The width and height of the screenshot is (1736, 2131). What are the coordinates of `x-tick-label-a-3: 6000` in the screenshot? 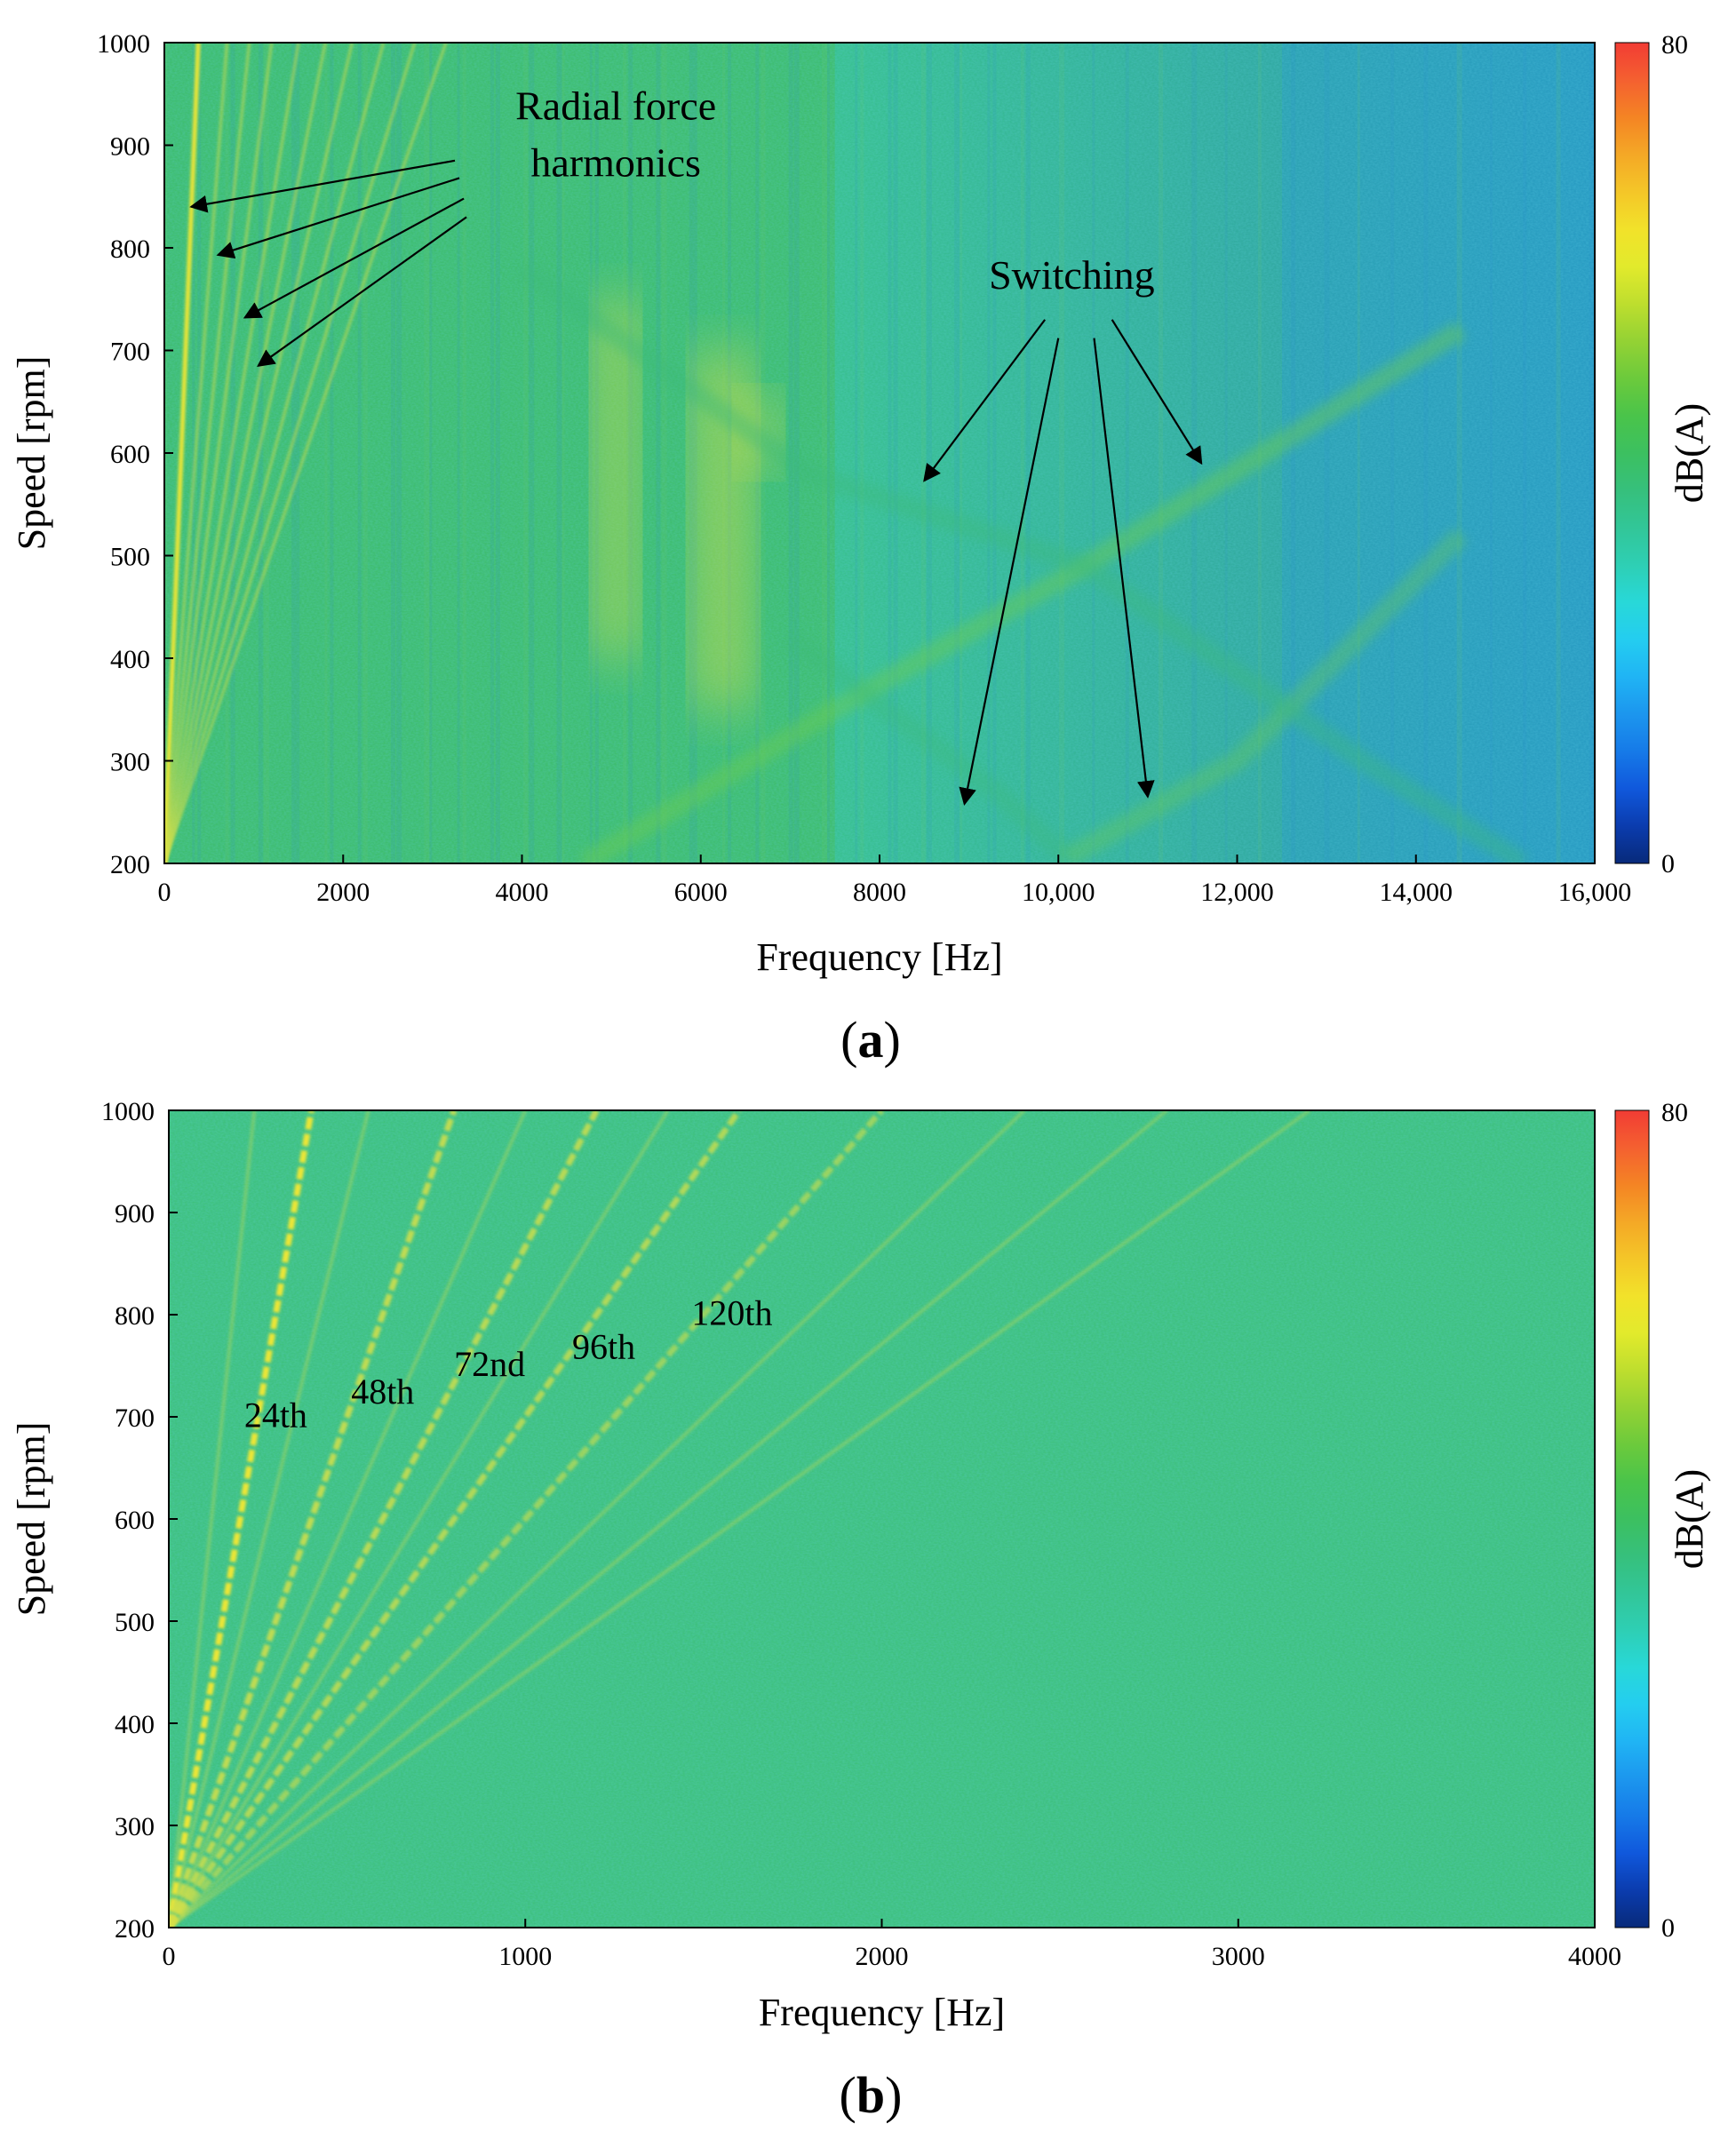 It's located at (701, 893).